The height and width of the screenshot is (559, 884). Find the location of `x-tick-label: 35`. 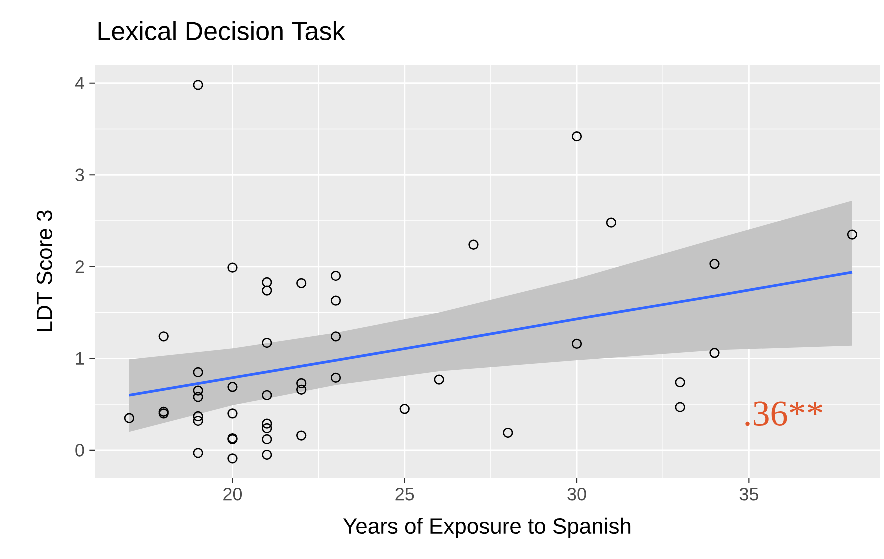

x-tick-label: 35 is located at coordinates (749, 494).